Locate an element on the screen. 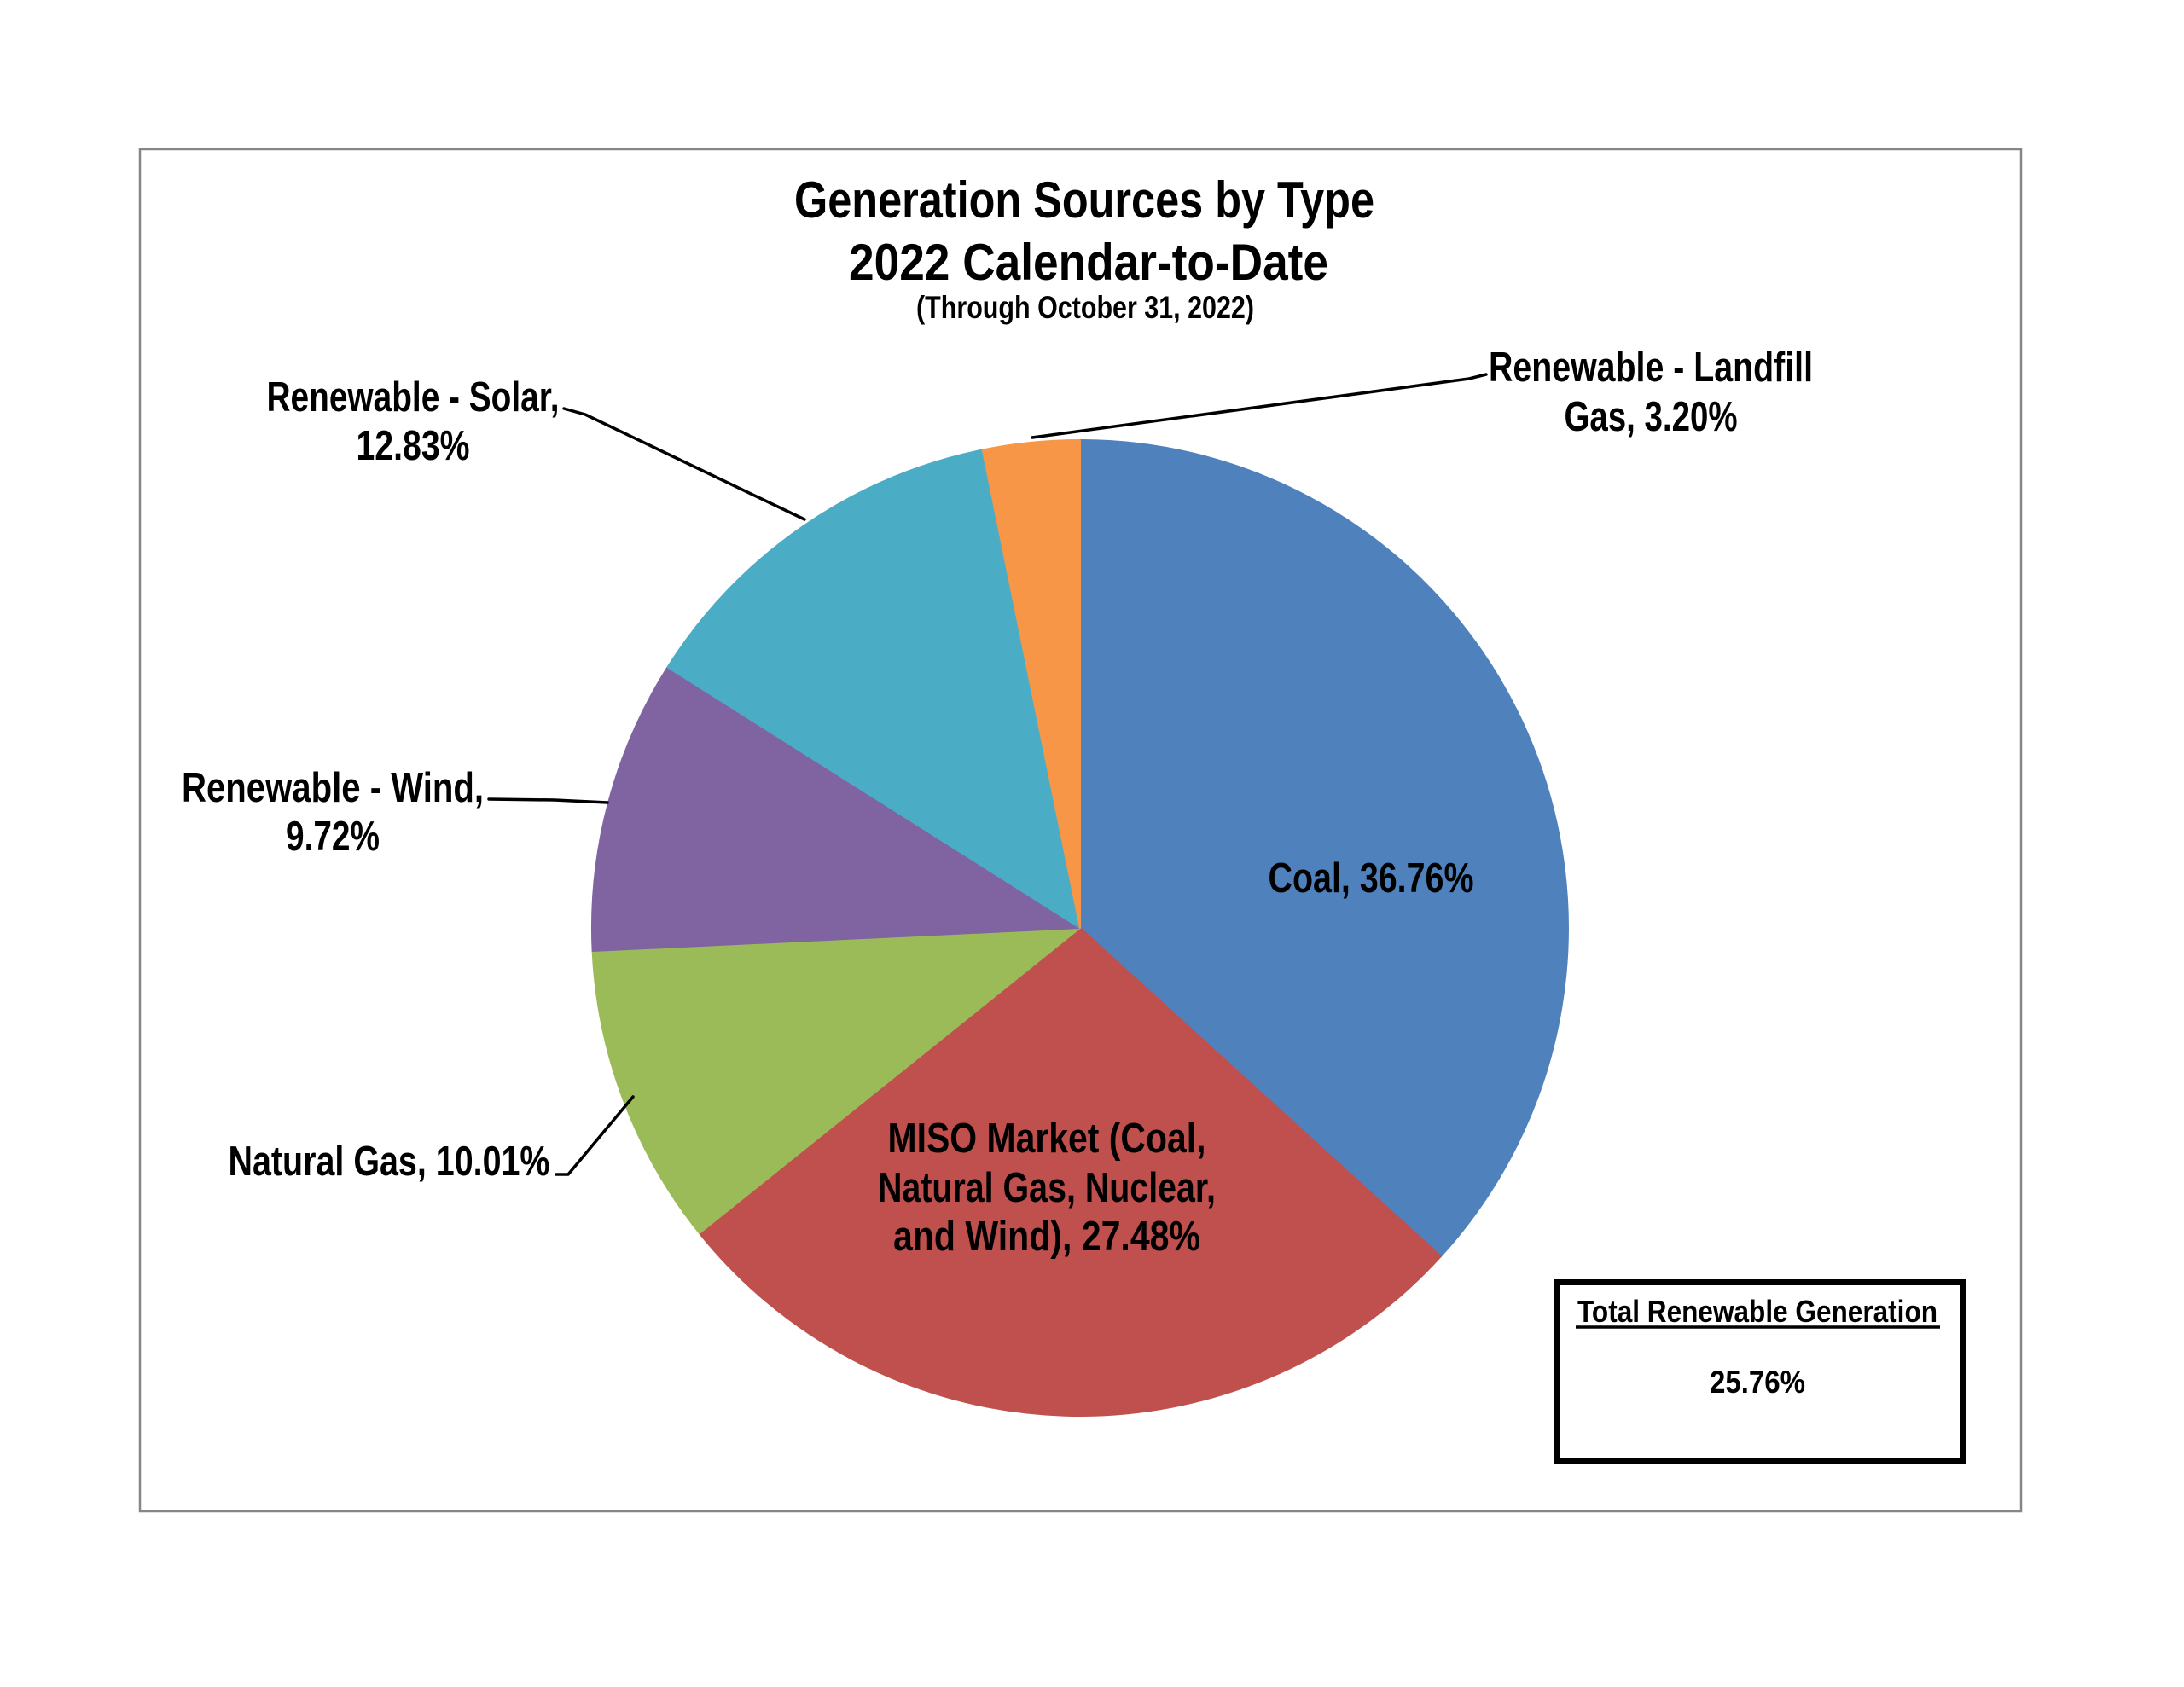 The image size is (2184, 1687). svg-text: Generation Sources by Type is located at coordinates (1084, 200).